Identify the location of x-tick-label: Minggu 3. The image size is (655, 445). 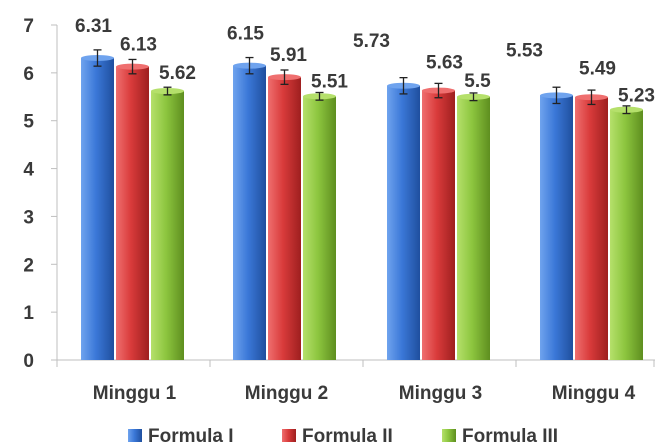
(440, 393).